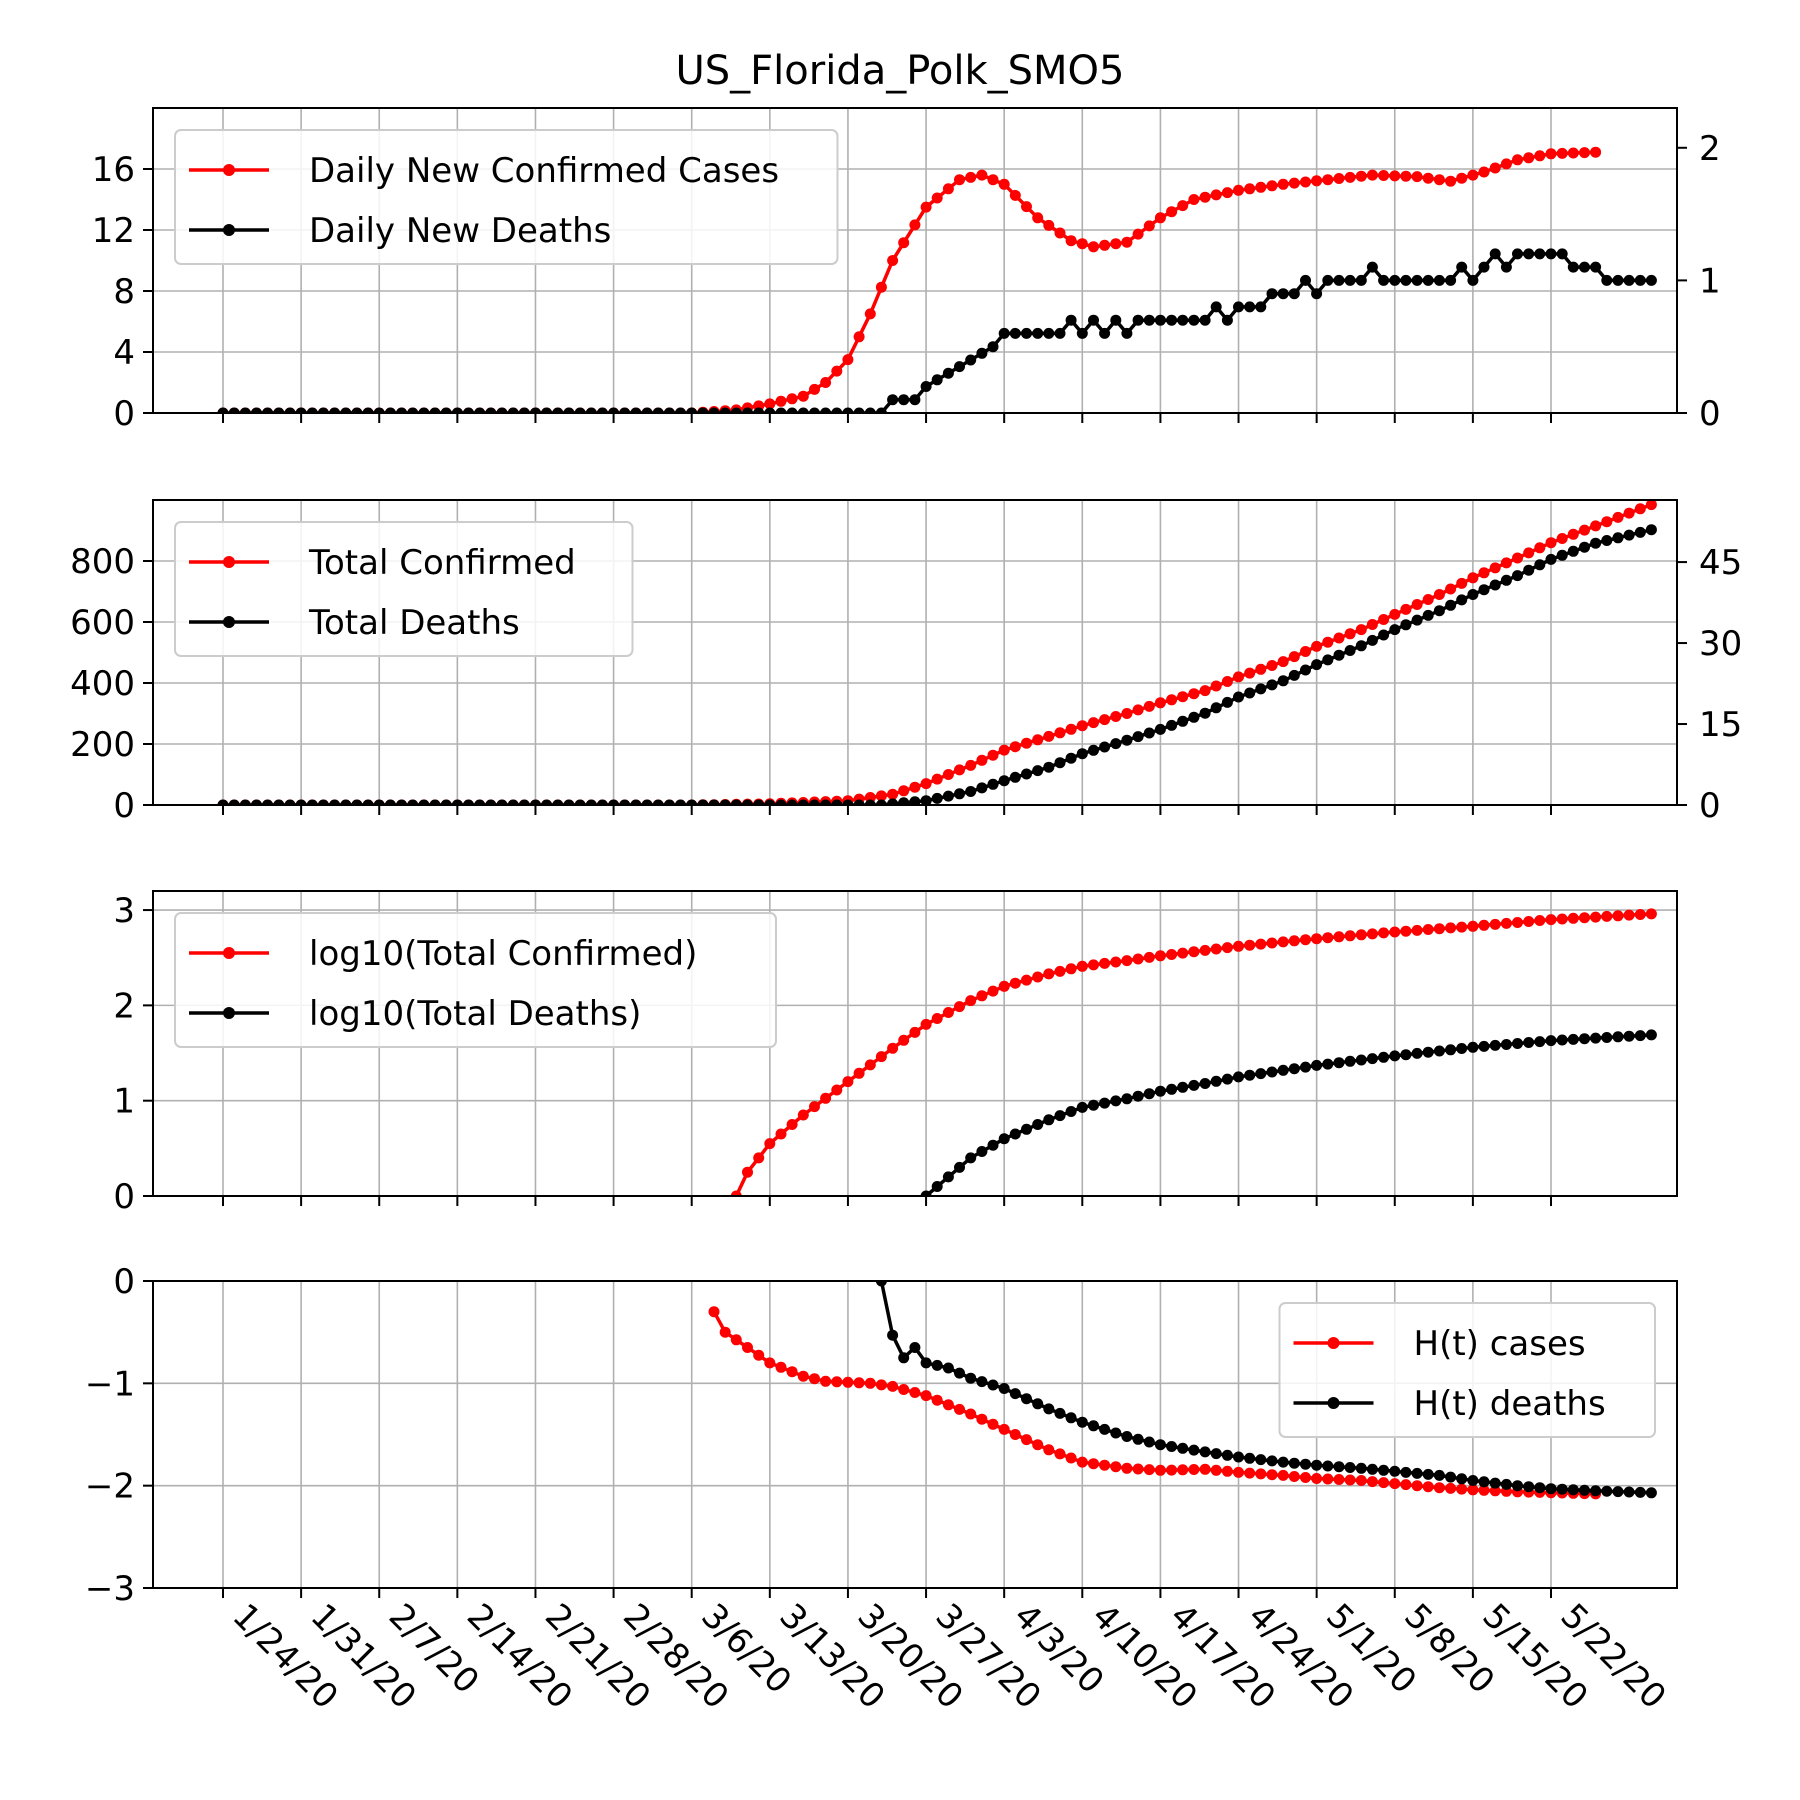 The image size is (1800, 1800). What do you see at coordinates (475, 980) in the screenshot?
I see `legend-box` at bounding box center [475, 980].